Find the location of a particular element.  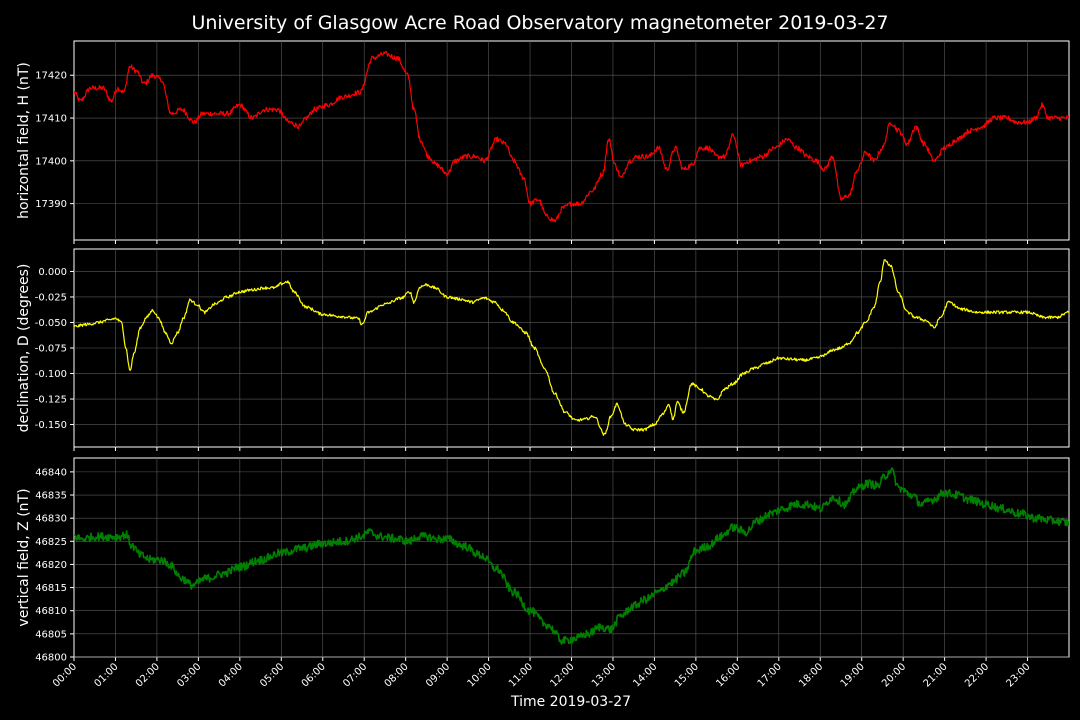

y-axis-label: vertical field, Z (nT) is located at coordinates (24, 557).